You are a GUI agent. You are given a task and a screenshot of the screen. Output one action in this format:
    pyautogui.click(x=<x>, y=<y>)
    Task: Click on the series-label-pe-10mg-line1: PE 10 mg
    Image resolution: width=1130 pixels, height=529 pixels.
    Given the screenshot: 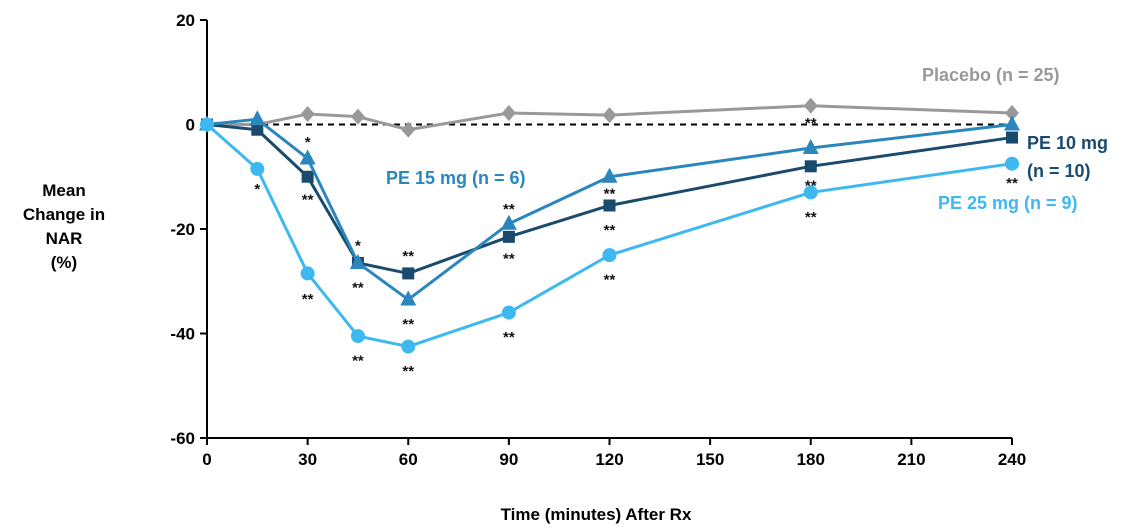 What is the action you would take?
    pyautogui.click(x=1067, y=143)
    